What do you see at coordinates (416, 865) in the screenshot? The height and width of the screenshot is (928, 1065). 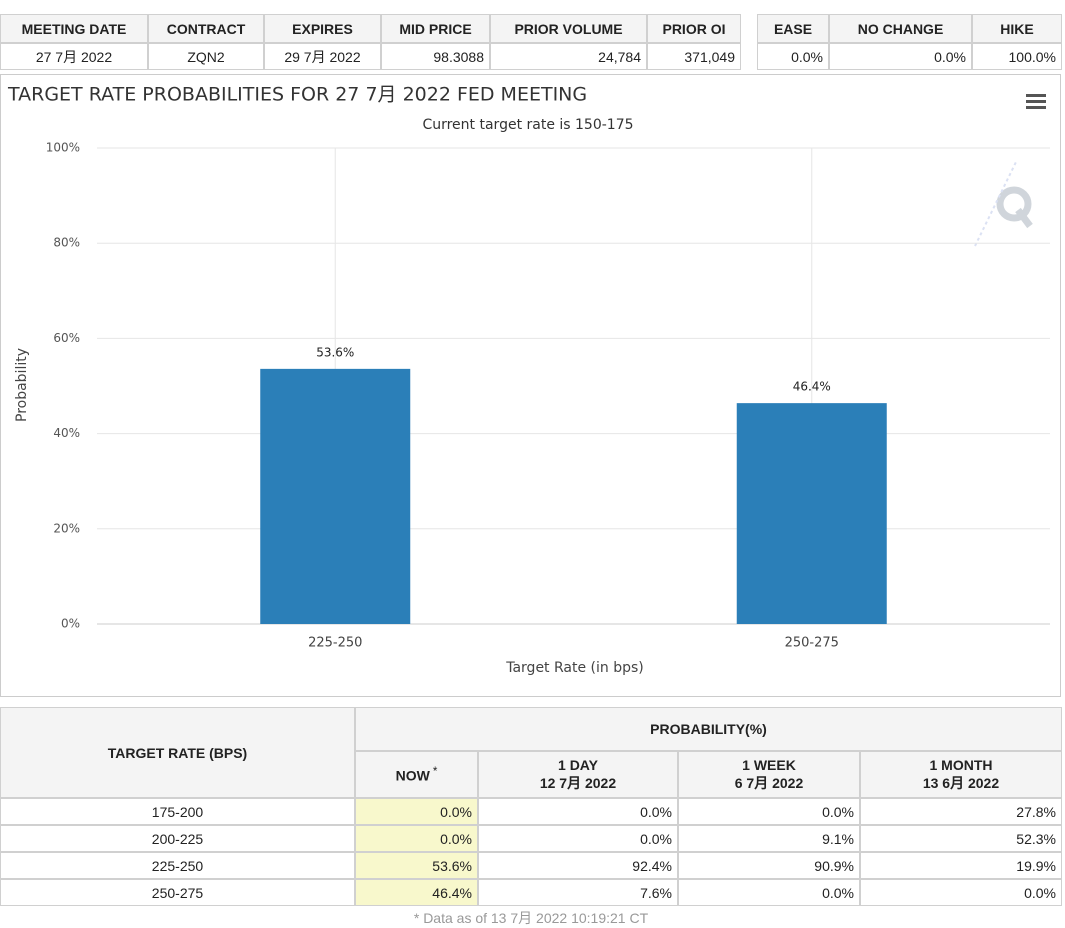 I see `prob-cell: 53.6%` at bounding box center [416, 865].